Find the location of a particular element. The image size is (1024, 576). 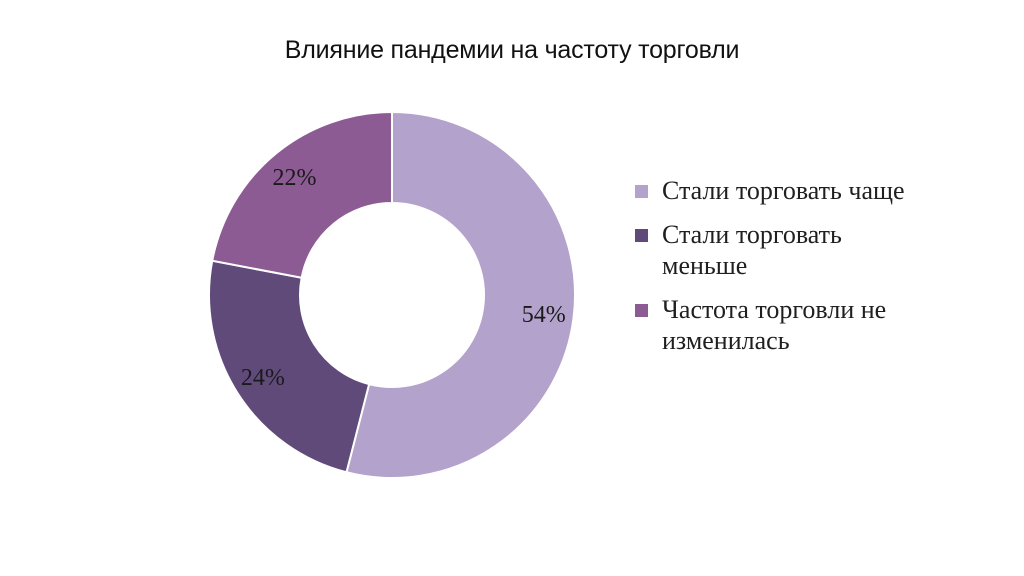

legend-item: Стали торговать чаще is located at coordinates (785, 191).